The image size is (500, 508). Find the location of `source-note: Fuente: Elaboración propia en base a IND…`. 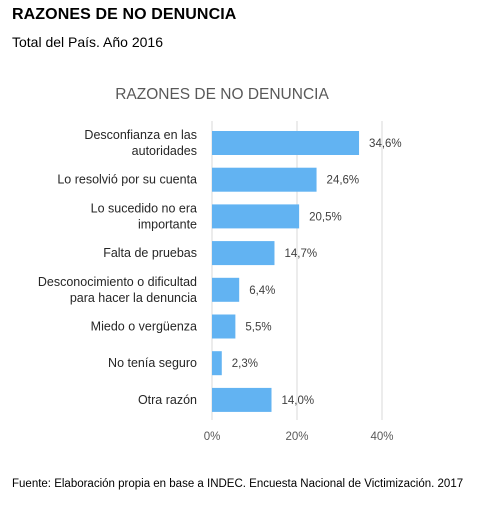

source-note: Fuente: Elaboración propia en base a IND… is located at coordinates (238, 484).